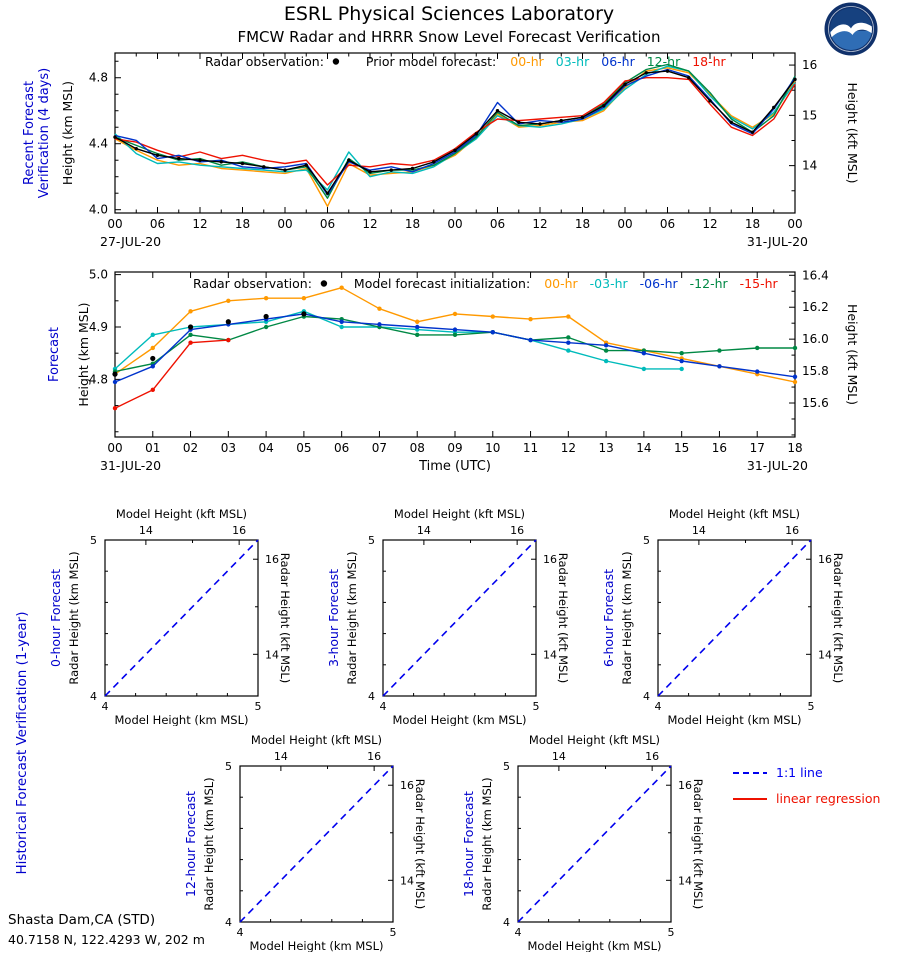 The height and width of the screenshot is (956, 898). Describe the element at coordinates (809, 166) in the screenshot. I see `y-right-tick-label: 14` at that location.